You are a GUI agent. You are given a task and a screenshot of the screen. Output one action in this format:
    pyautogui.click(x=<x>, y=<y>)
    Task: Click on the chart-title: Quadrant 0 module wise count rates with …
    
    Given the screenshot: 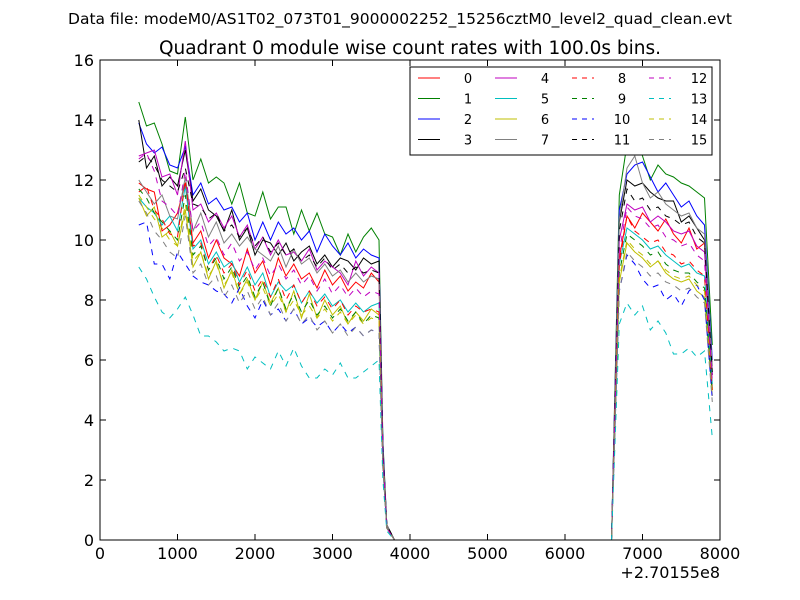 What is the action you would take?
    pyautogui.click(x=410, y=48)
    